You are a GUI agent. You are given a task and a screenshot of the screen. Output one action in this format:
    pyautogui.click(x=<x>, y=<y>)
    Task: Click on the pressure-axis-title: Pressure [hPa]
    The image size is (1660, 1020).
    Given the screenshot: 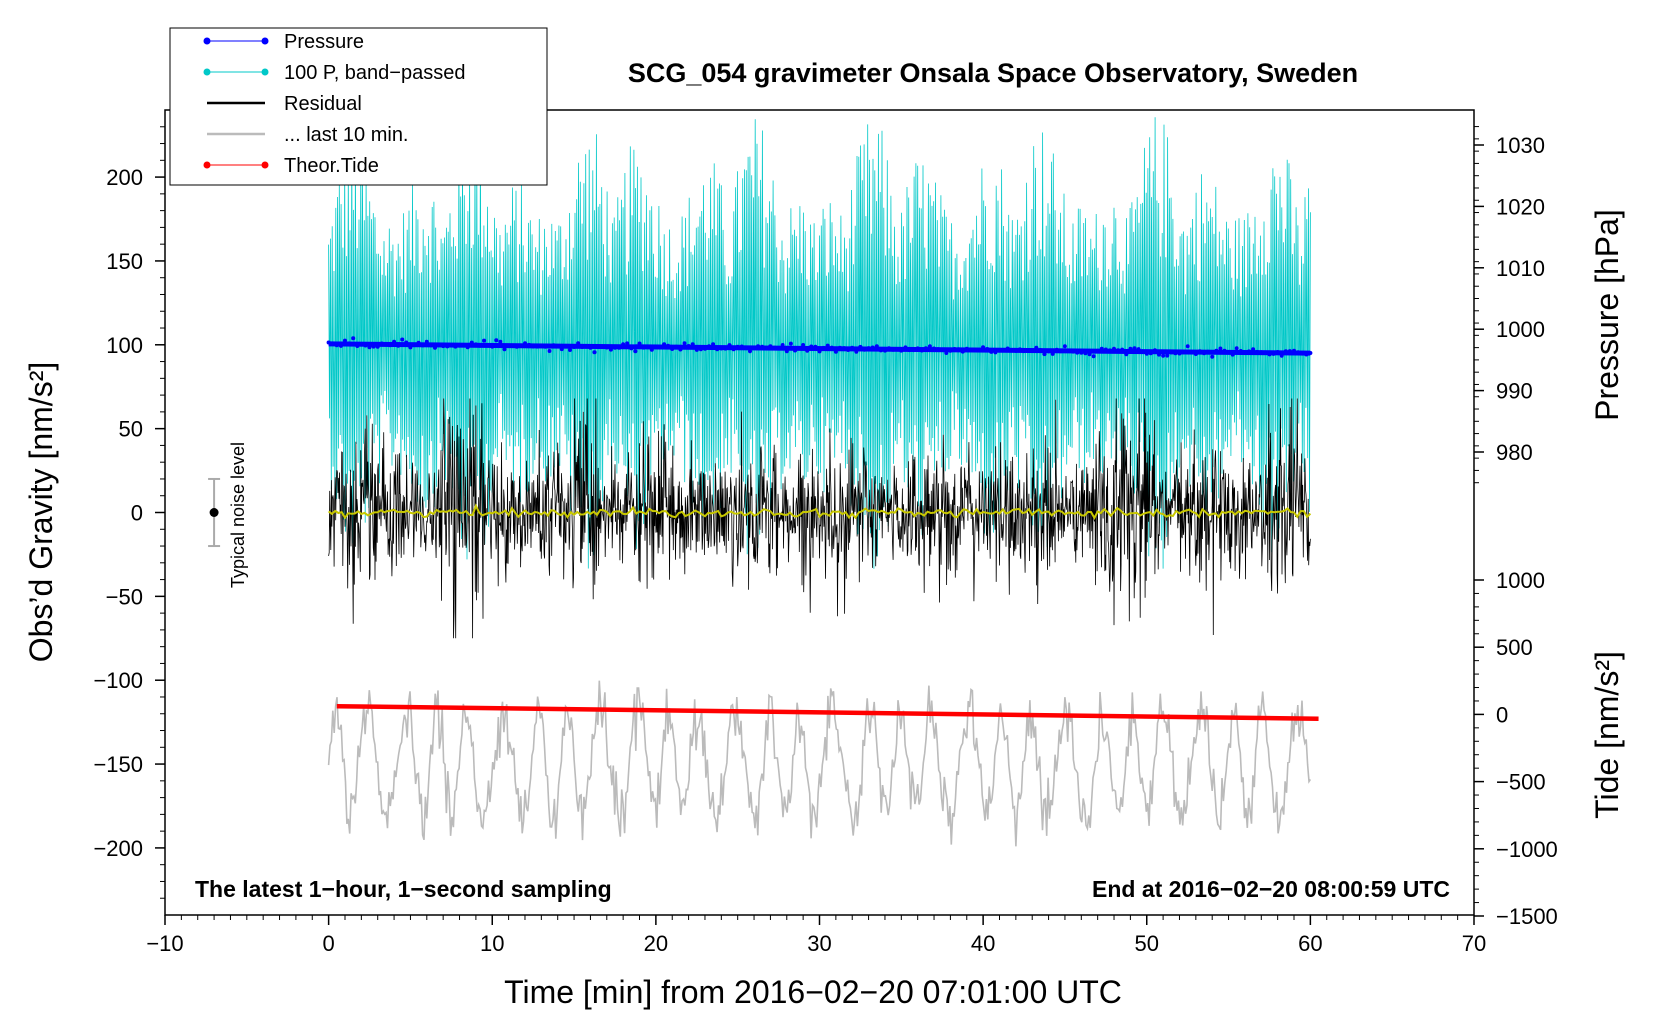 What is the action you would take?
    pyautogui.click(x=1607, y=315)
    